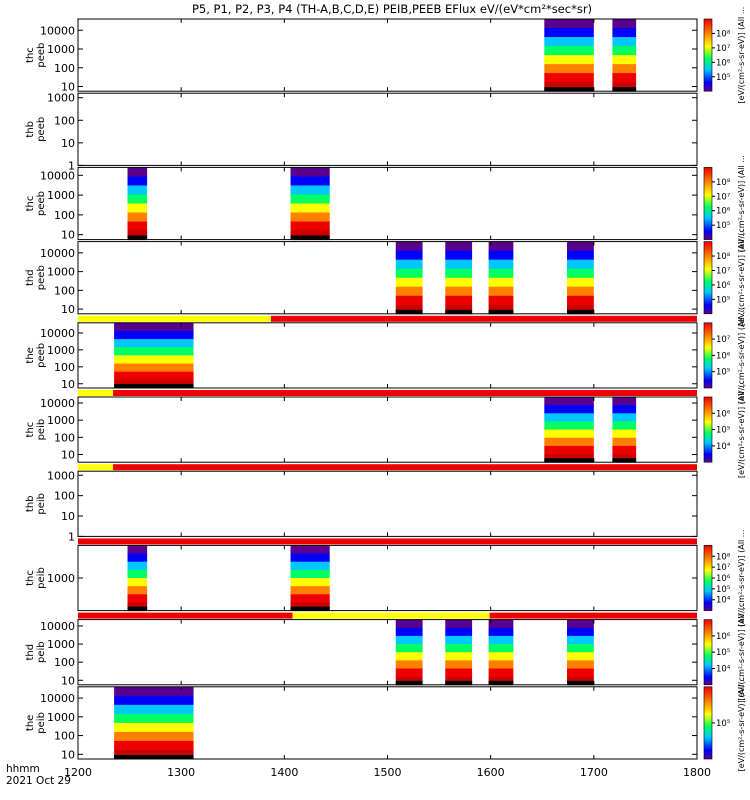  I want to click on colorbar-tick-label: 10⁴, so click(723, 601).